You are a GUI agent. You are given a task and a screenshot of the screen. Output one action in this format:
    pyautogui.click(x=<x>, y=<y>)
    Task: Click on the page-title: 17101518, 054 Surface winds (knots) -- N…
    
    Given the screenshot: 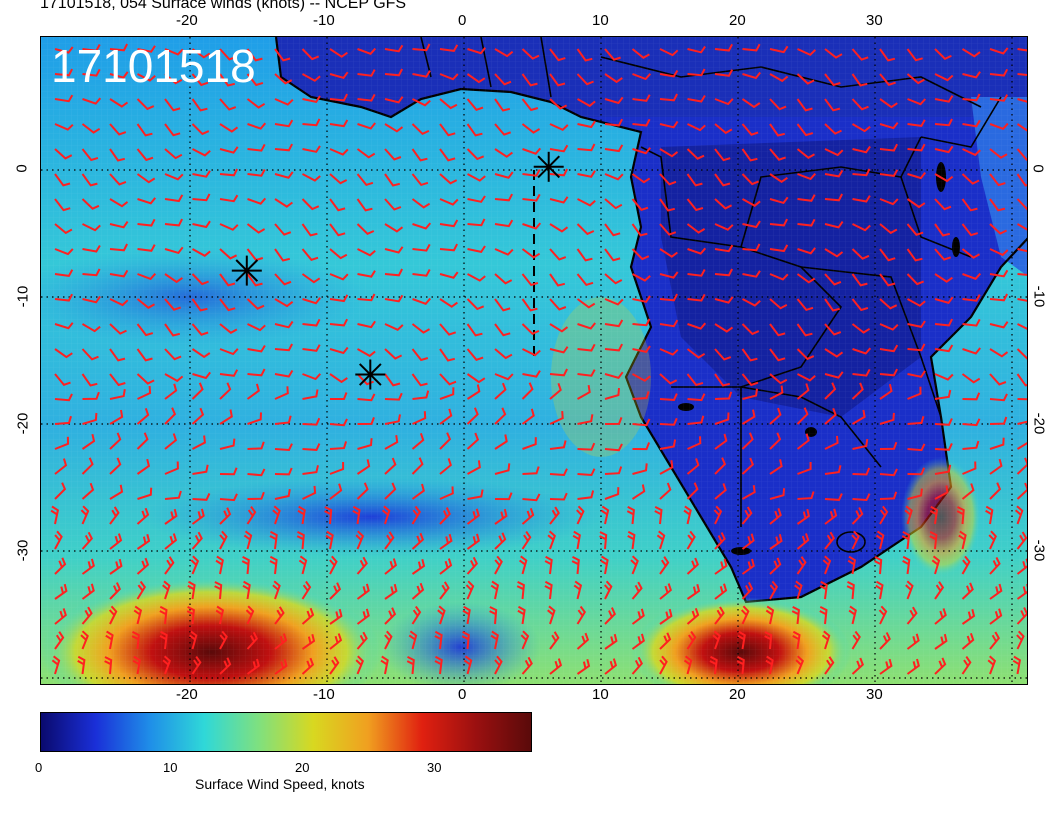 What is the action you would take?
    pyautogui.click(x=223, y=6)
    